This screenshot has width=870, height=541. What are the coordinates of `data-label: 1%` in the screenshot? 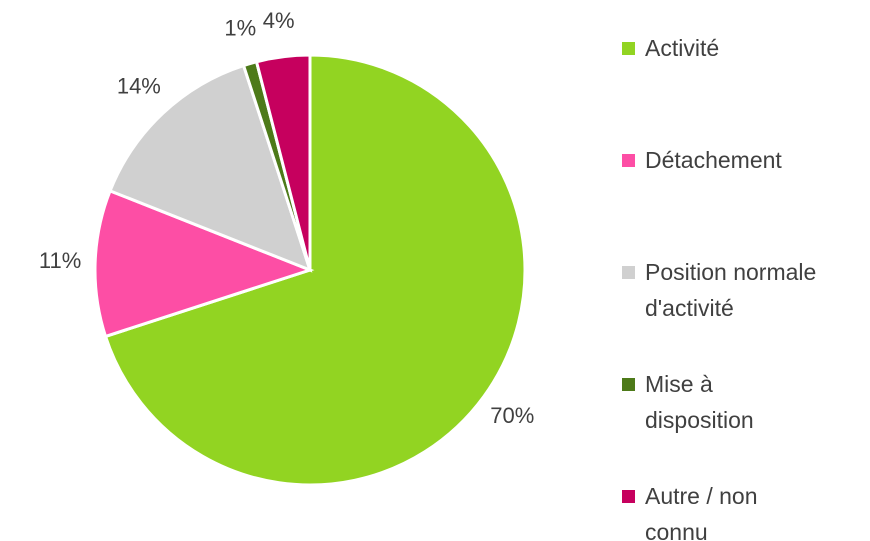 It's located at (240, 28).